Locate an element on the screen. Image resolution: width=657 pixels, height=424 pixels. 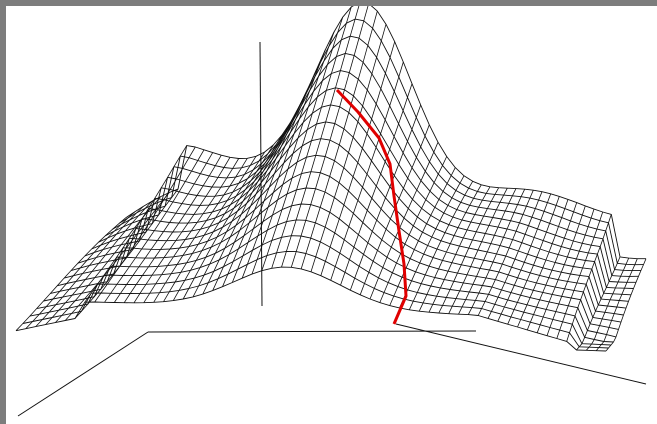
right-axis-line is located at coordinates (521, 354).